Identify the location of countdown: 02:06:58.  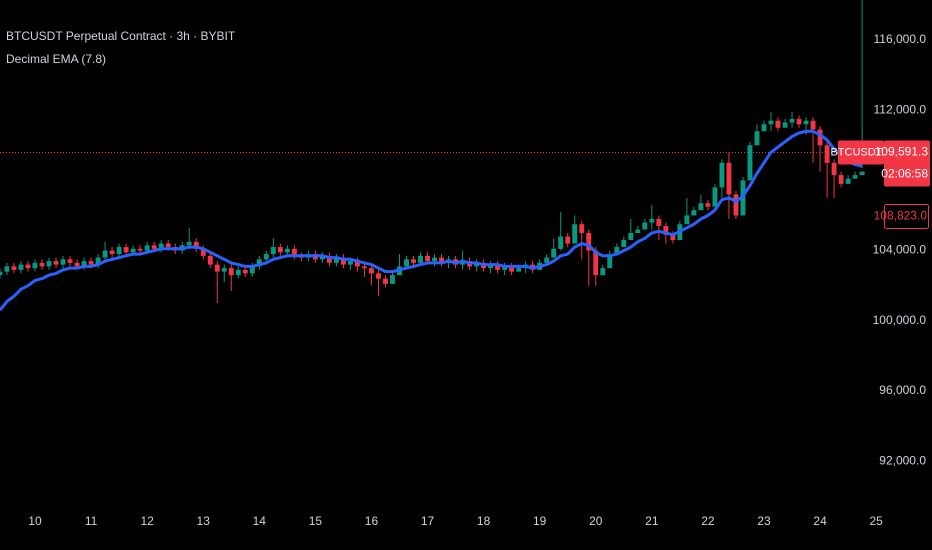
(904, 174).